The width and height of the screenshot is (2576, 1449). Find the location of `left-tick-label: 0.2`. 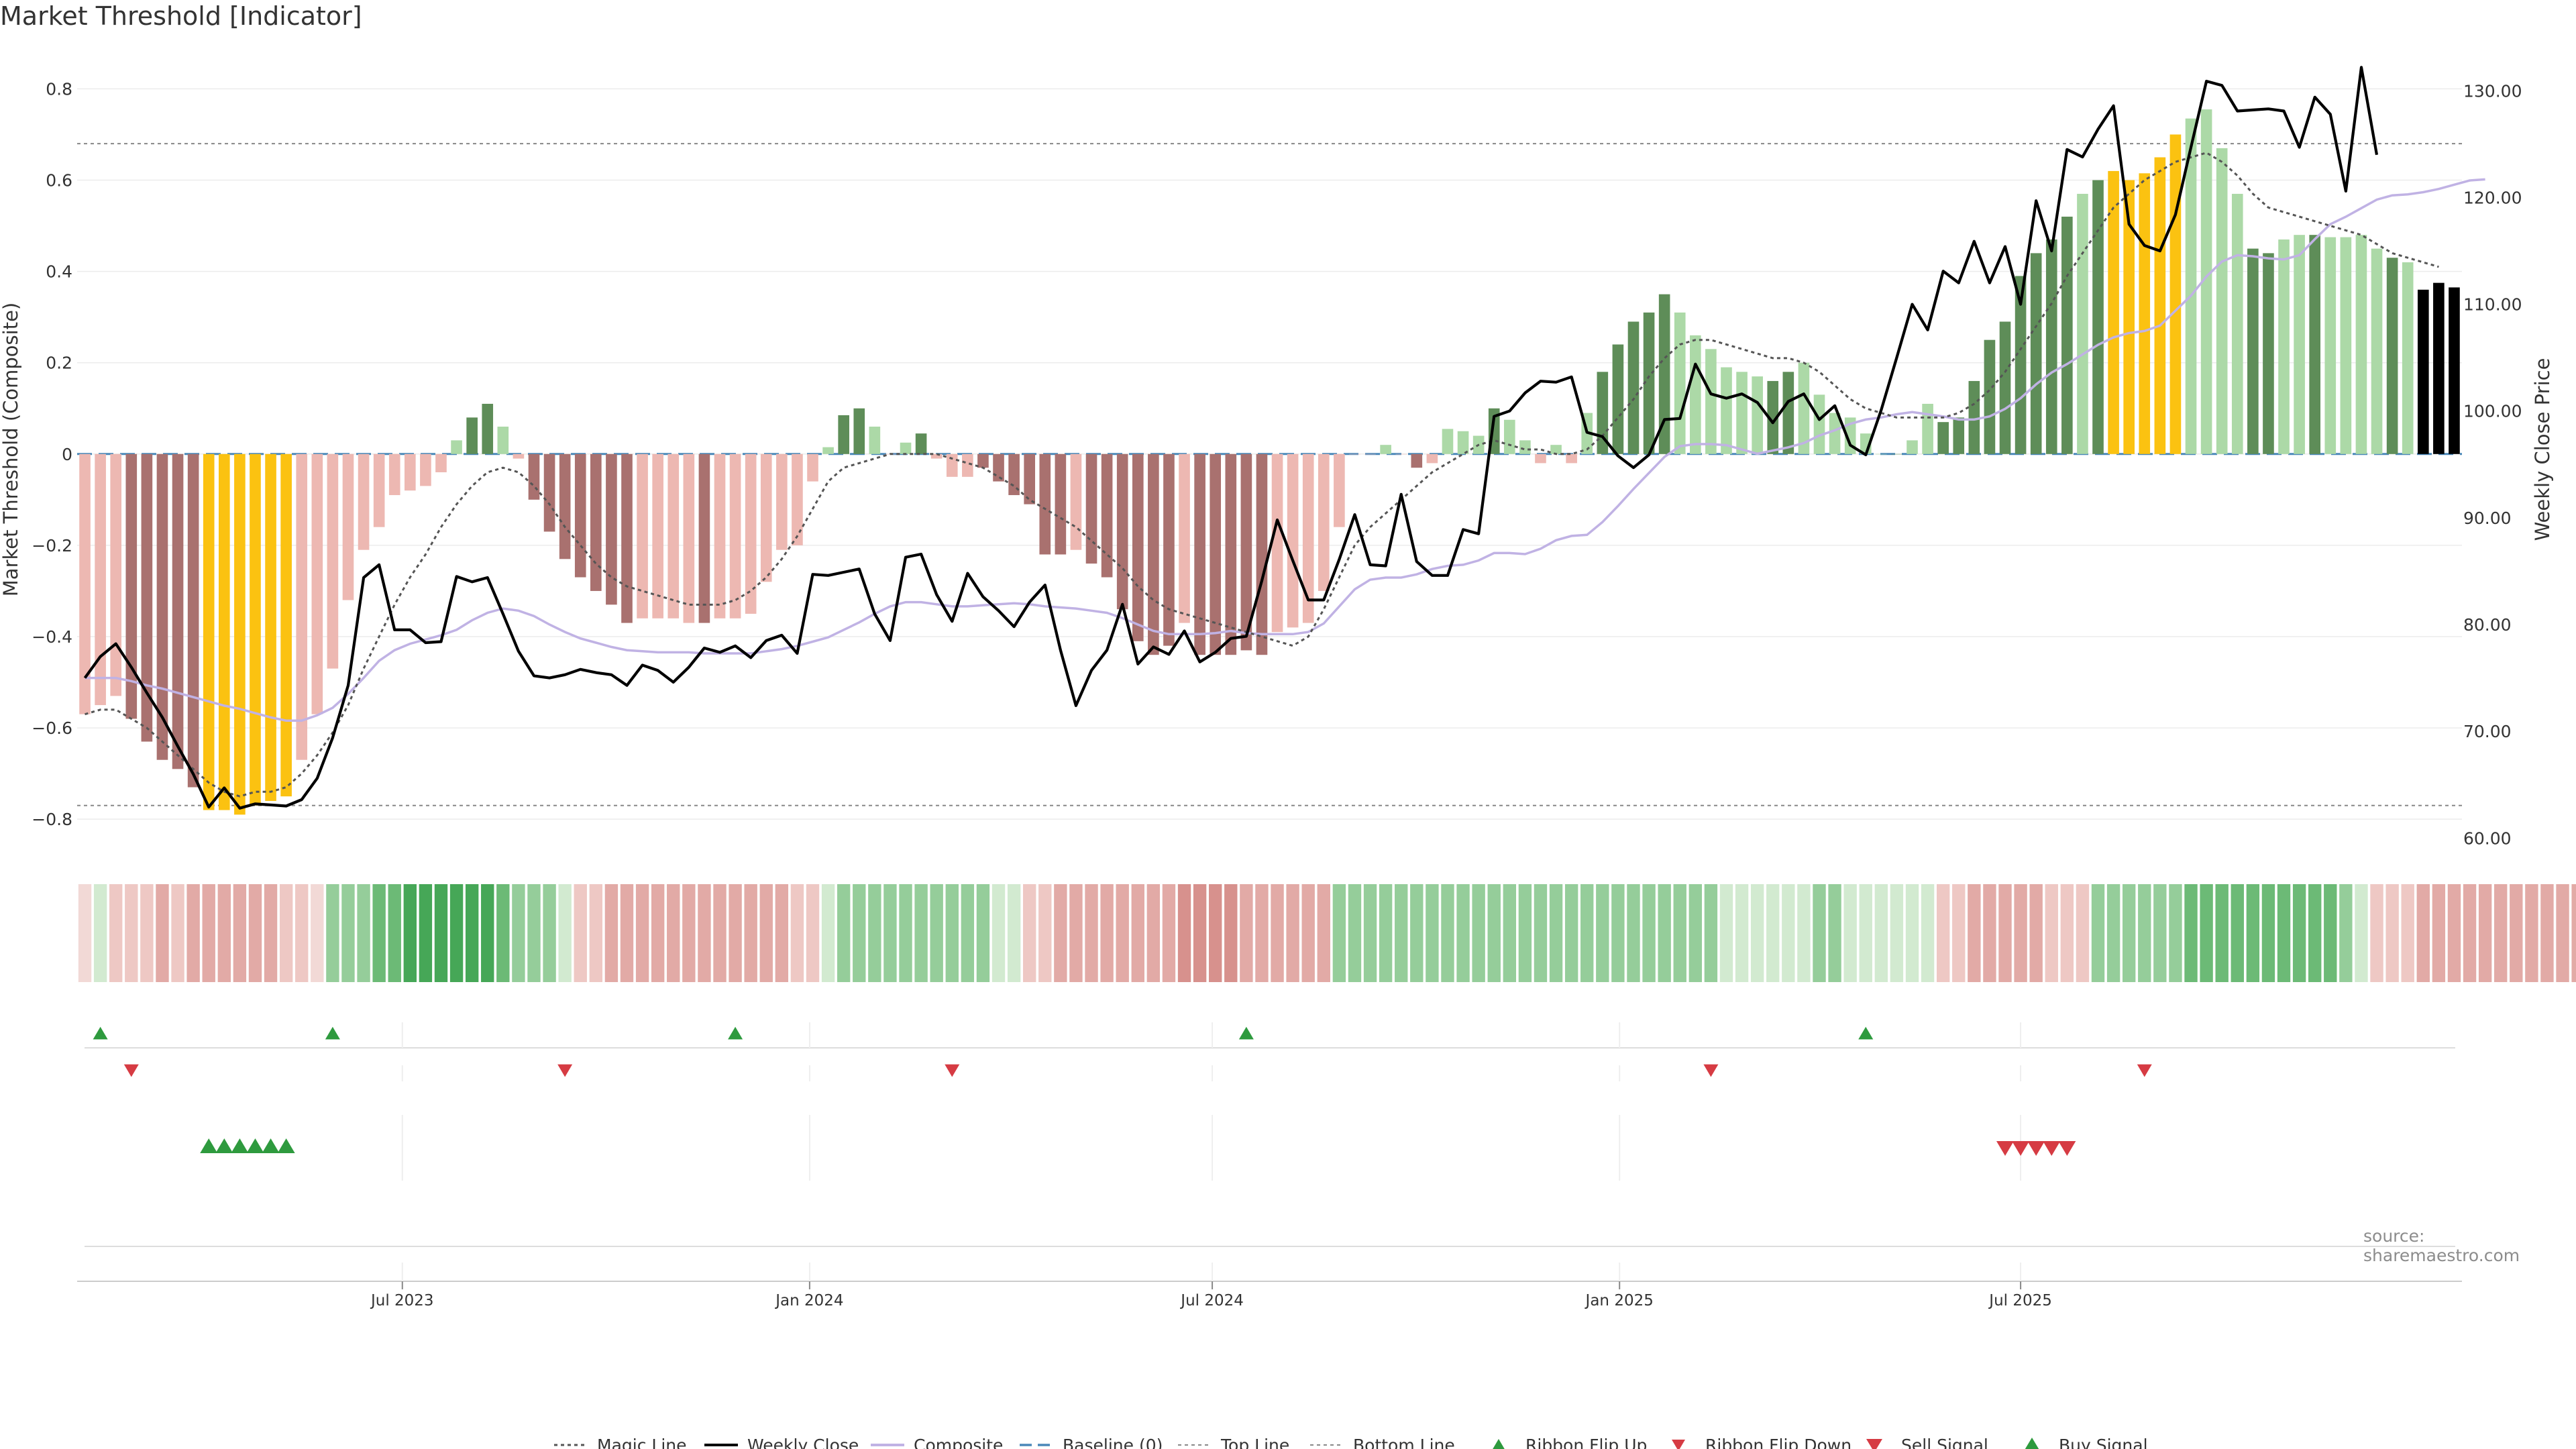

left-tick-label: 0.2 is located at coordinates (59, 363).